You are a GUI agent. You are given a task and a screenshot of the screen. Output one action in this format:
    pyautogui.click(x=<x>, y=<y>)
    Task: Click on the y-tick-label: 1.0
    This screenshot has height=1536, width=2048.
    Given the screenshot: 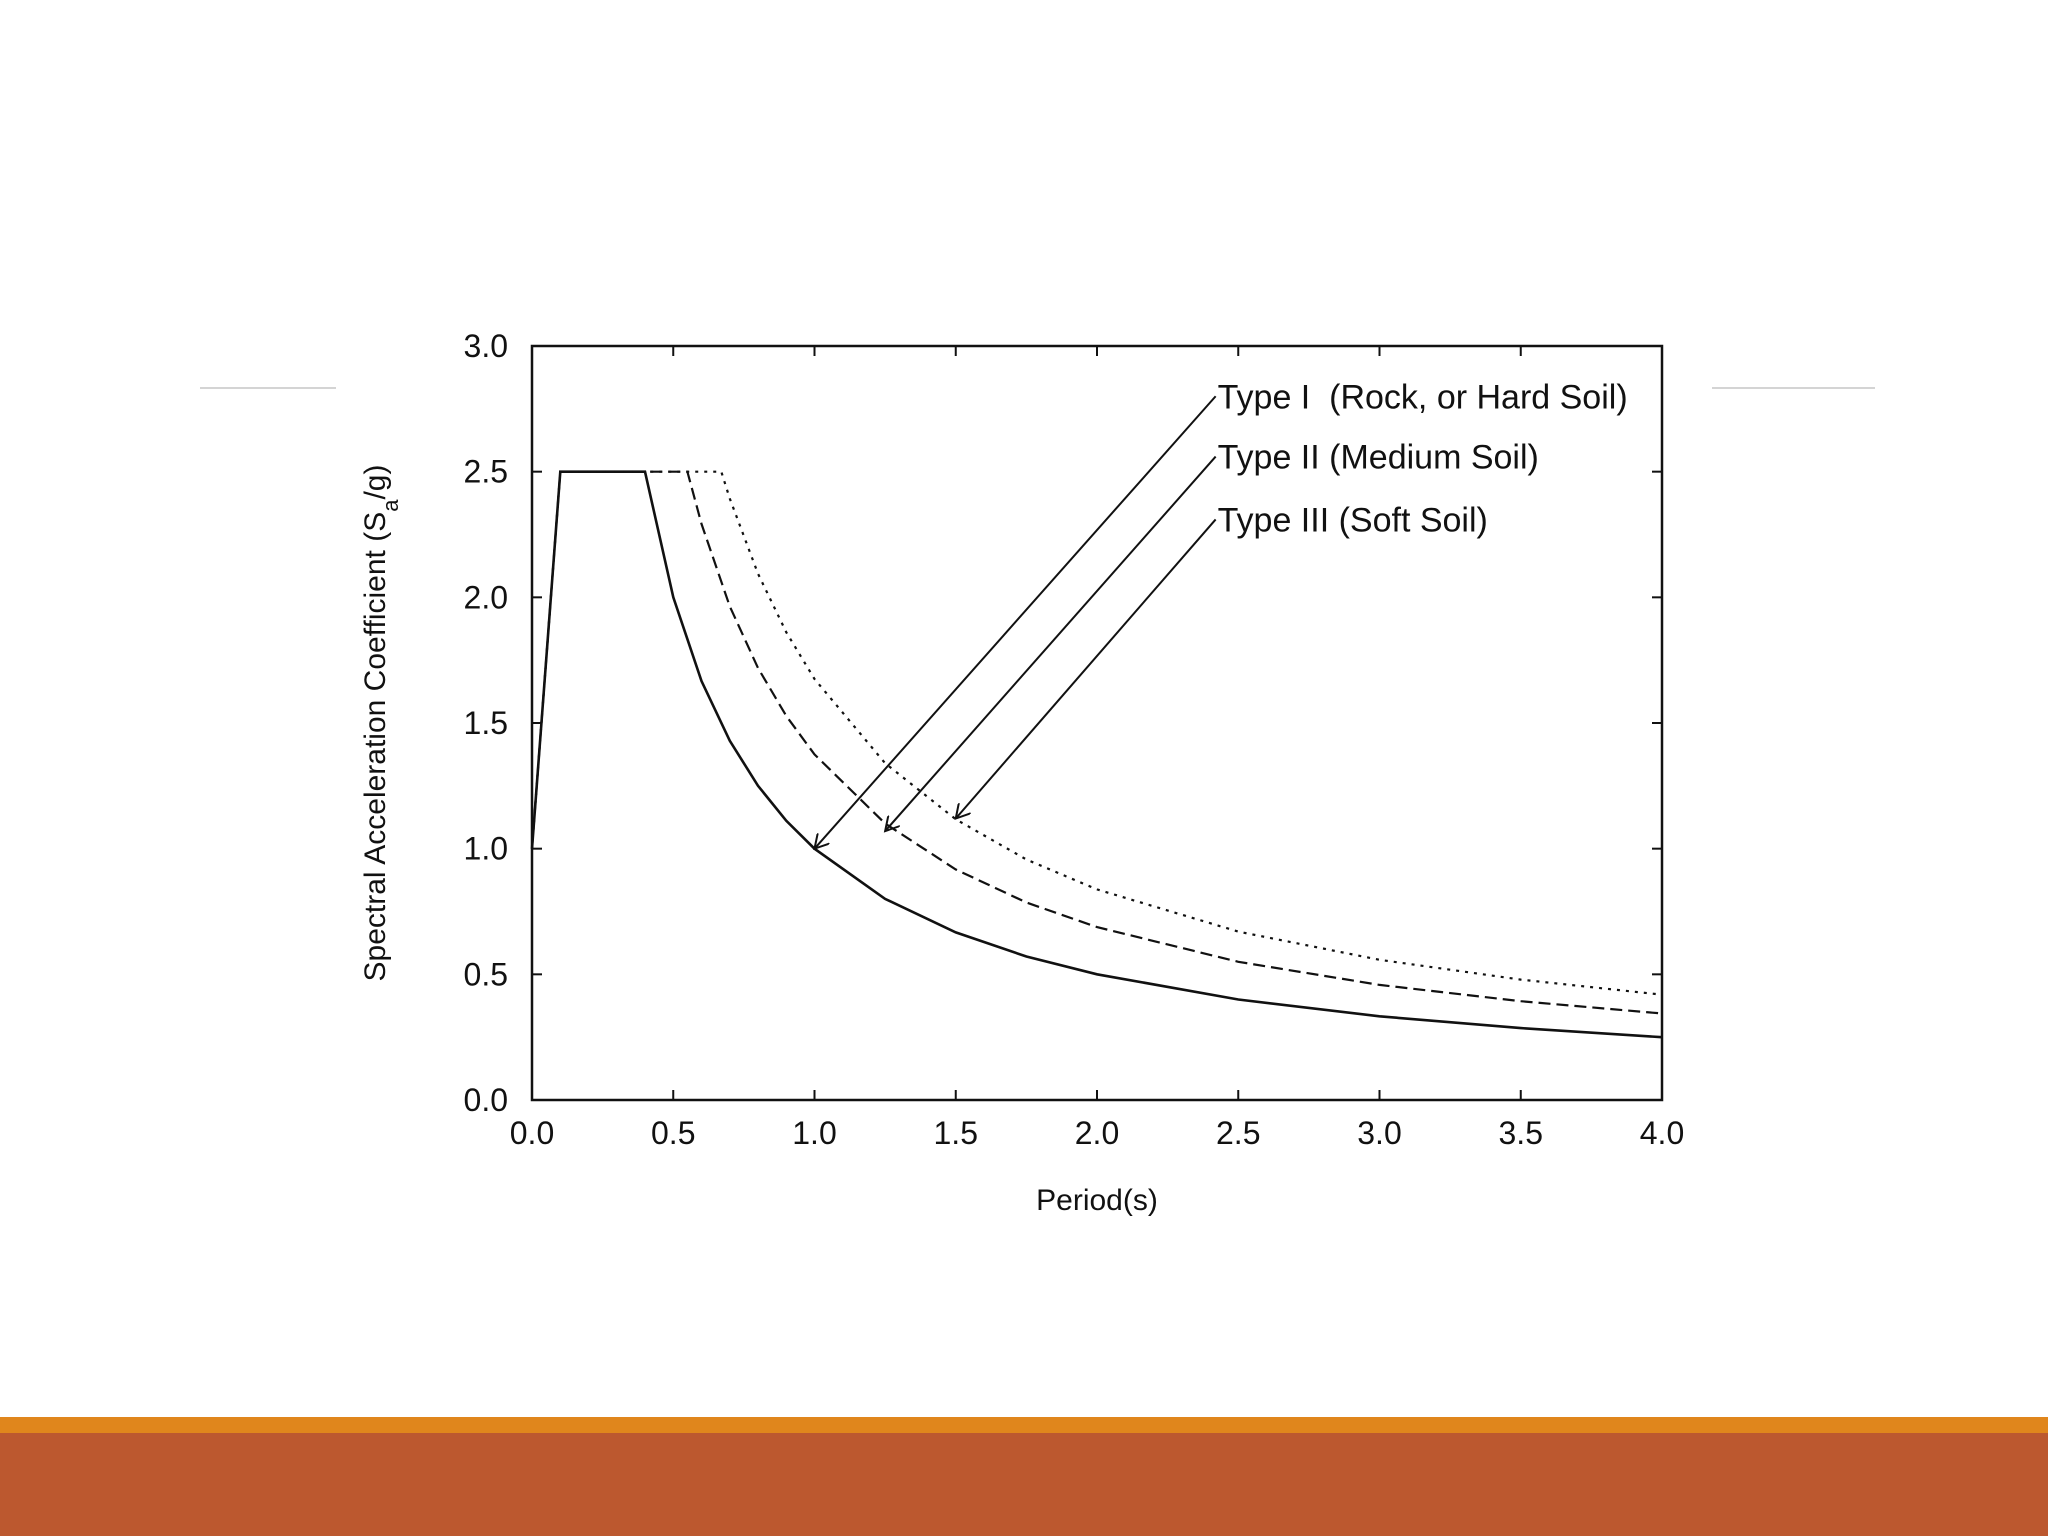 What is the action you would take?
    pyautogui.click(x=486, y=849)
    